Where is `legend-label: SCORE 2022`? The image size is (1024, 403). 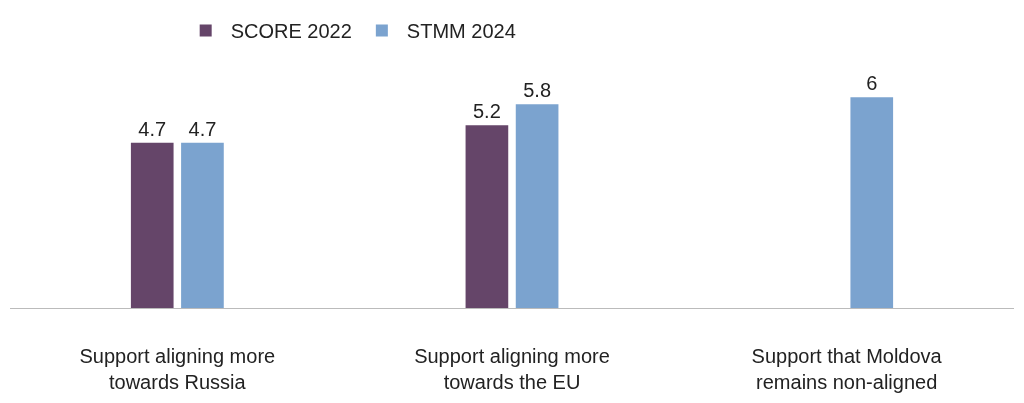 legend-label: SCORE 2022 is located at coordinates (291, 31).